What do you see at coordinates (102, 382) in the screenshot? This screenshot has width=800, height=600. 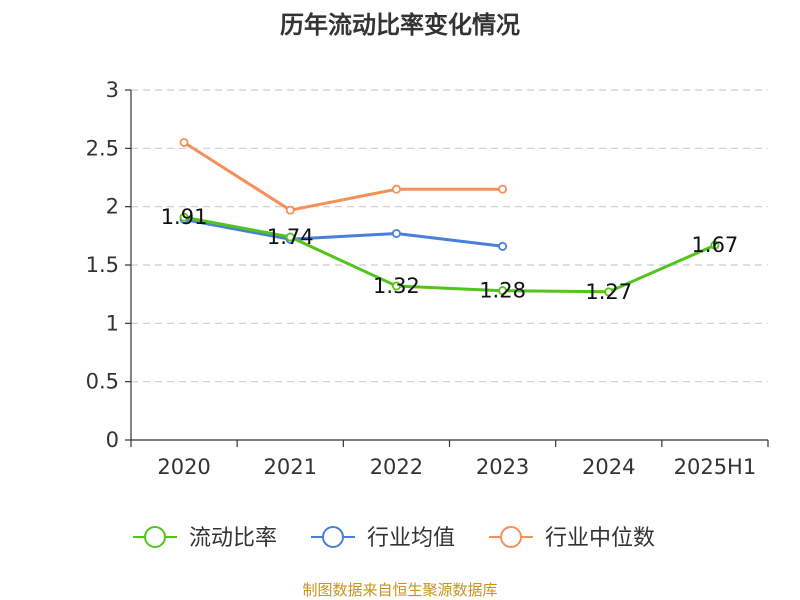 I see `y-tick-label: 0.5` at bounding box center [102, 382].